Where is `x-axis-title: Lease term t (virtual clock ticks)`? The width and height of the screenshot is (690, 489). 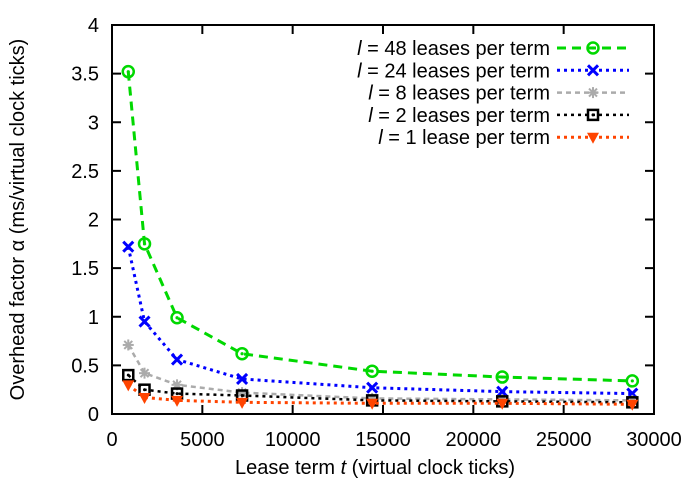 x-axis-title: Lease term t (virtual clock ticks) is located at coordinates (375, 468).